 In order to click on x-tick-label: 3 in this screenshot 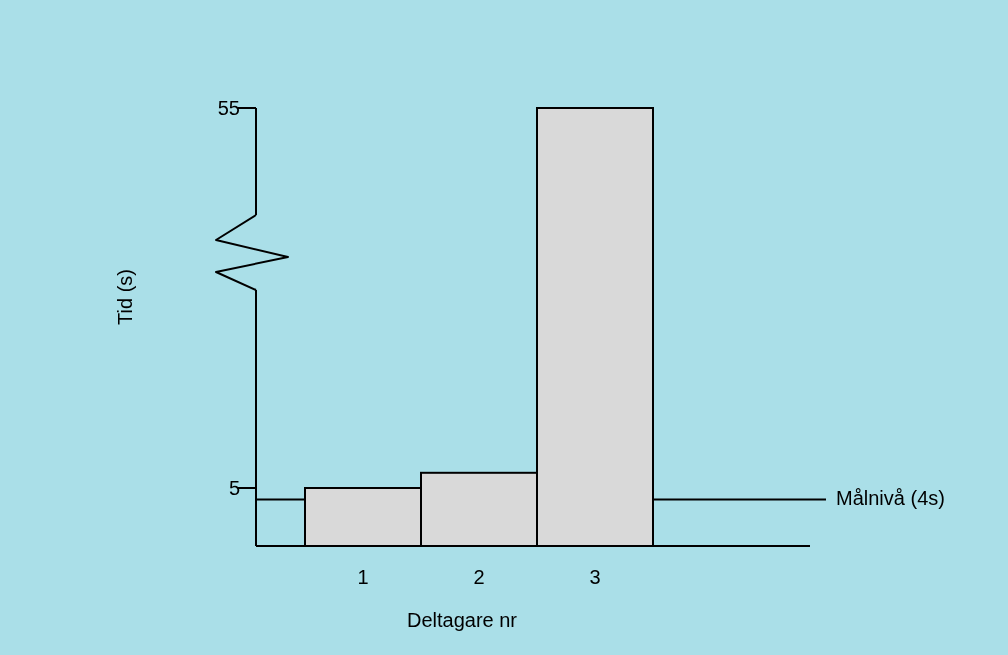, I will do `click(595, 577)`.